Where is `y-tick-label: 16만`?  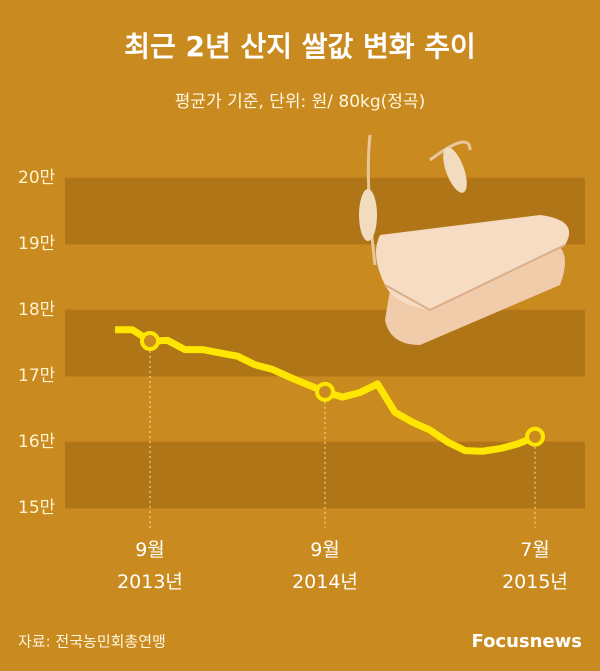
y-tick-label: 16만 is located at coordinates (37, 442).